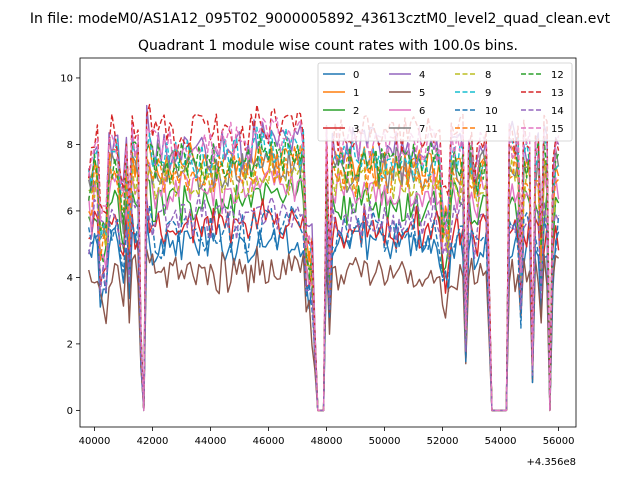 This screenshot has height=480, width=640. What do you see at coordinates (422, 129) in the screenshot?
I see `legend-label-7: 7` at bounding box center [422, 129].